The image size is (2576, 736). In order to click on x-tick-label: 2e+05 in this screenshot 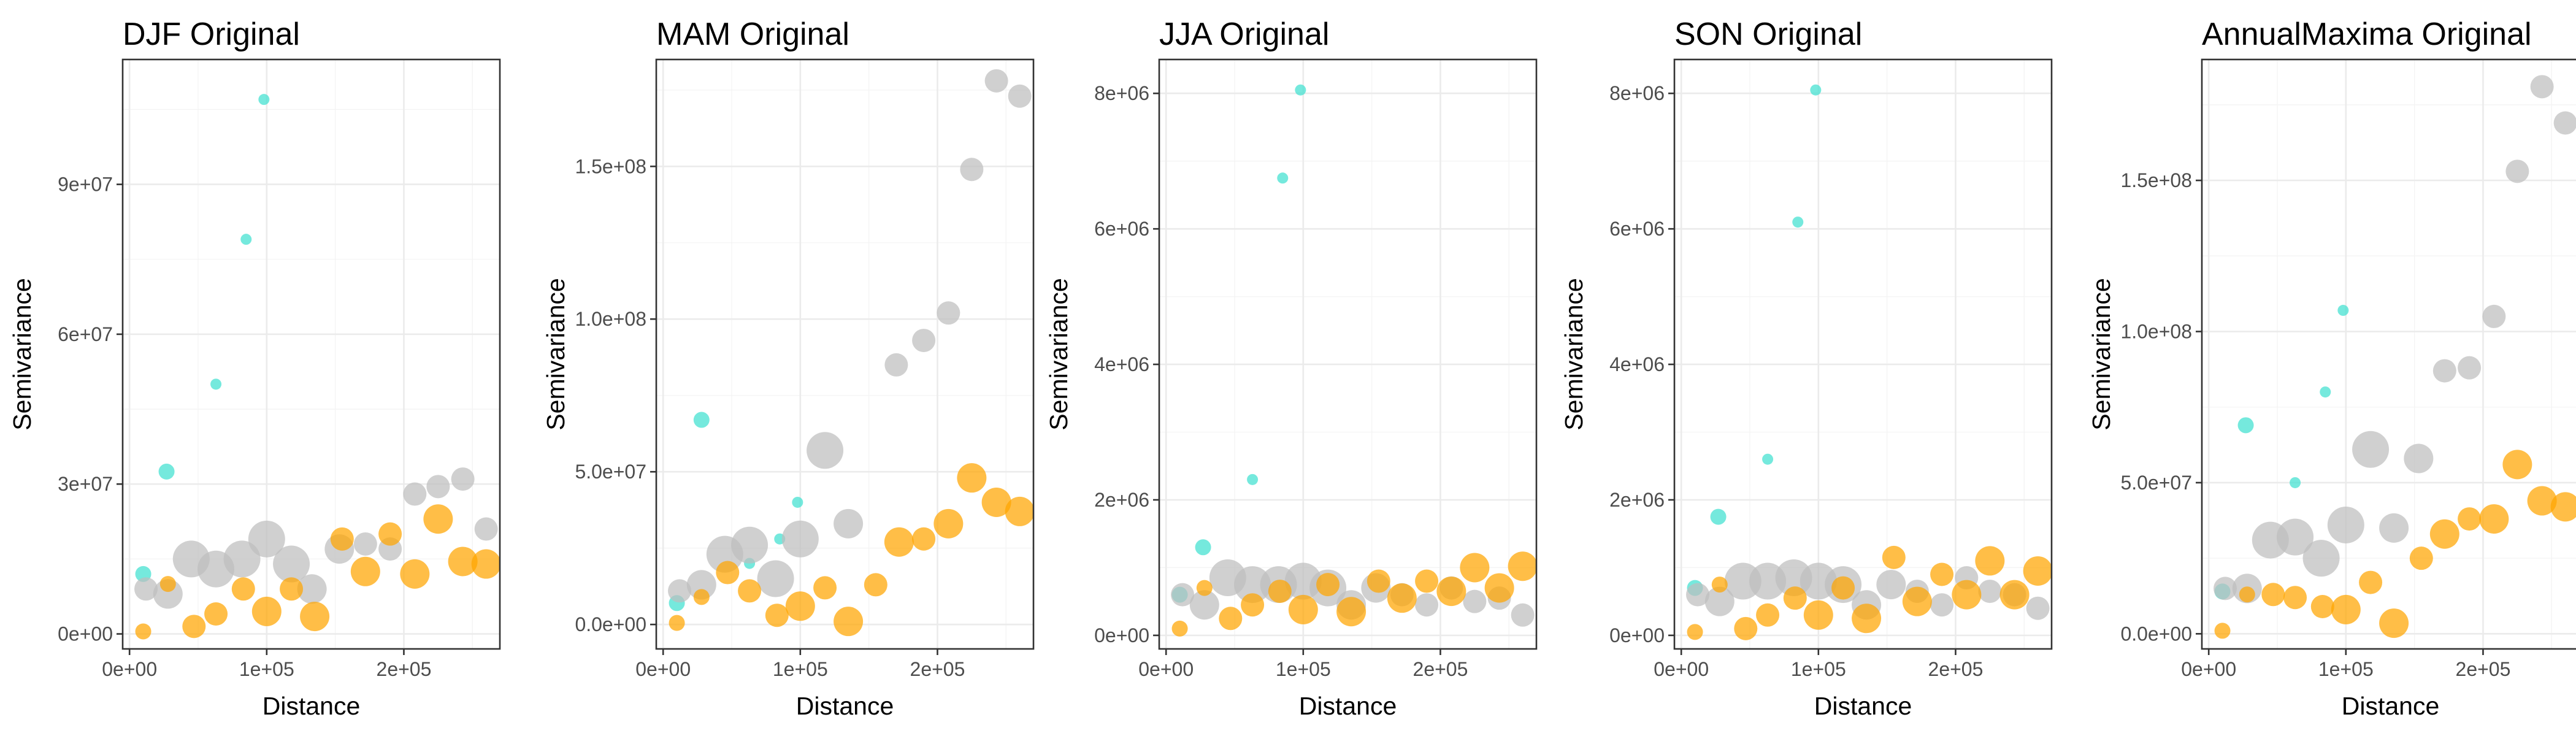, I will do `click(404, 669)`.